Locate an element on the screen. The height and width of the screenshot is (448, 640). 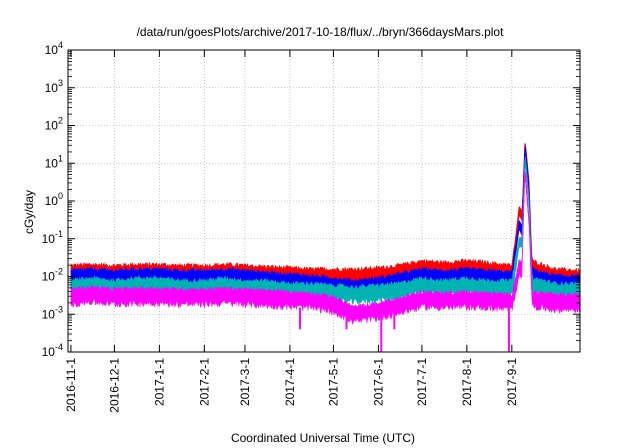
y-tick-label: 10⁻¹ is located at coordinates (52, 237).